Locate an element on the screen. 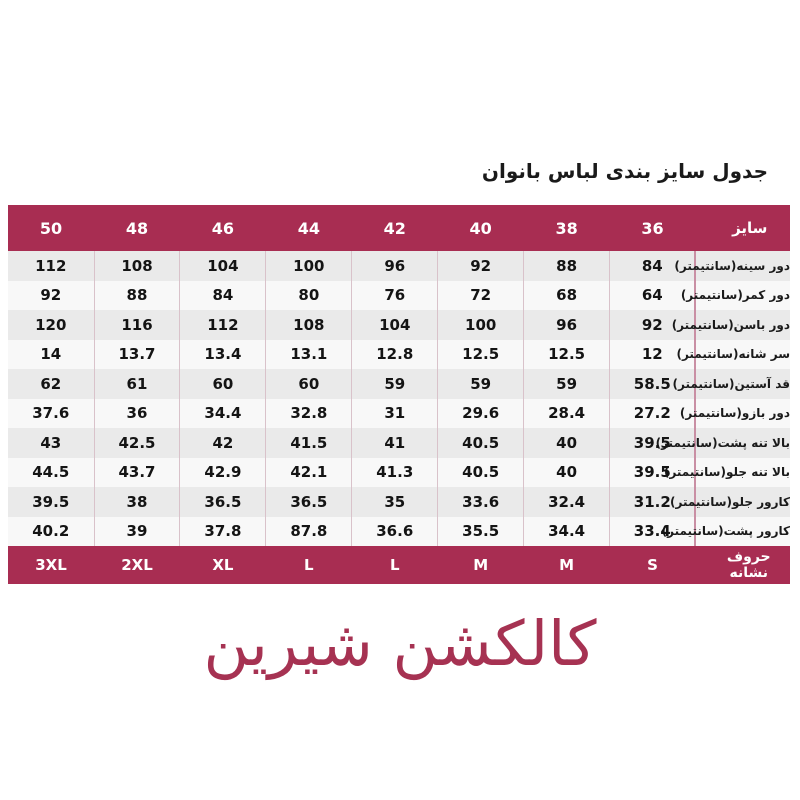 The image size is (800, 800). row-cell: 100 is located at coordinates (480, 325).